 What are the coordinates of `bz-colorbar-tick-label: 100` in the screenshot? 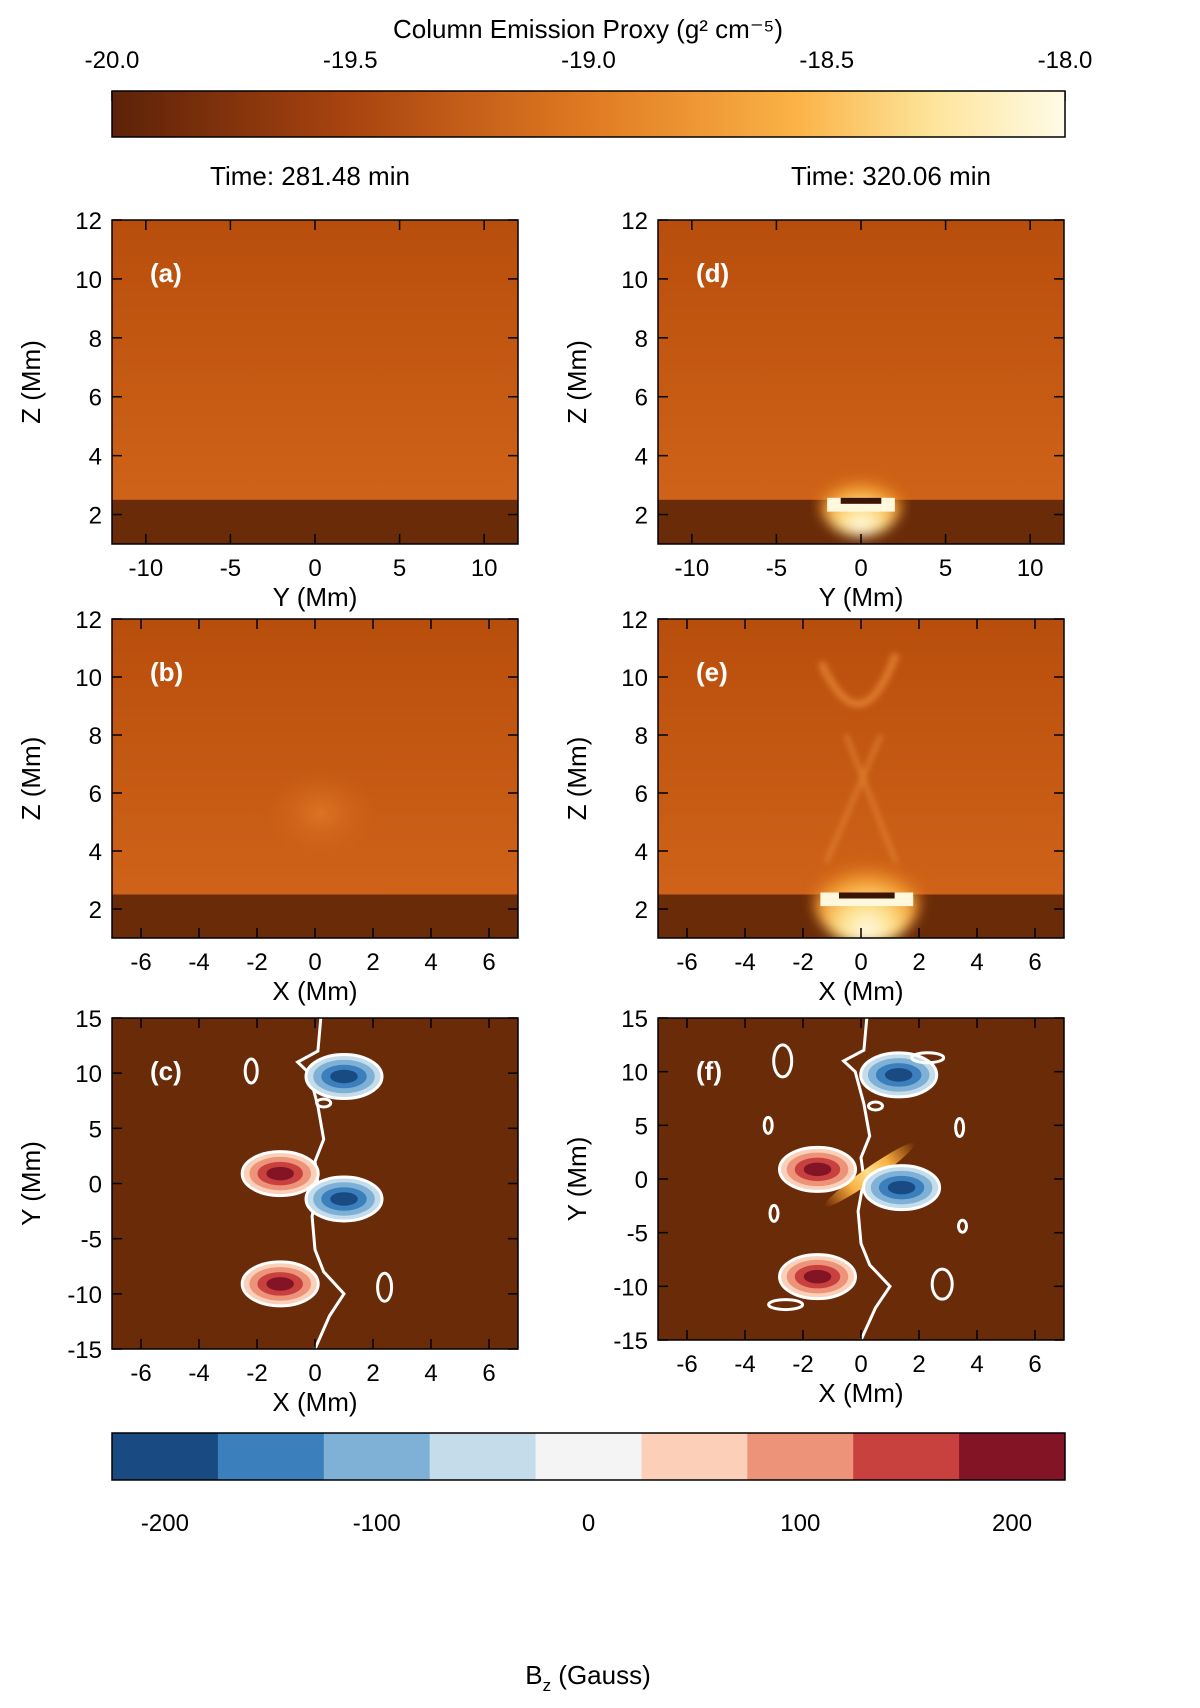 It's located at (800, 1523).